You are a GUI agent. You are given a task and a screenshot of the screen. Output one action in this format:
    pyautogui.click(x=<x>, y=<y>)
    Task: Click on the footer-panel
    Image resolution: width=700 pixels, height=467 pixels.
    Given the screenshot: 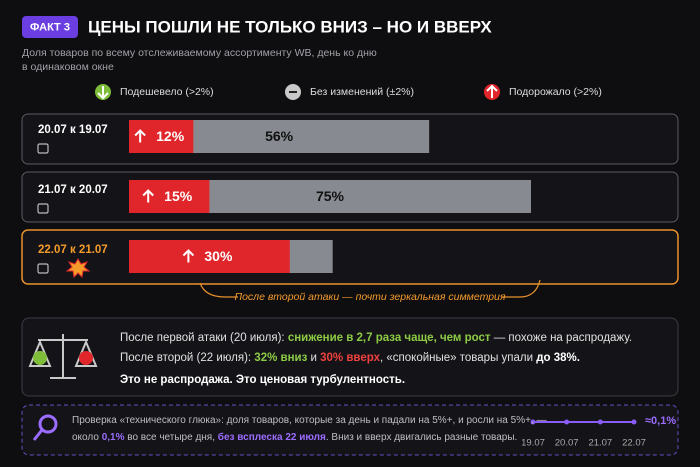 What is the action you would take?
    pyautogui.click(x=350, y=430)
    